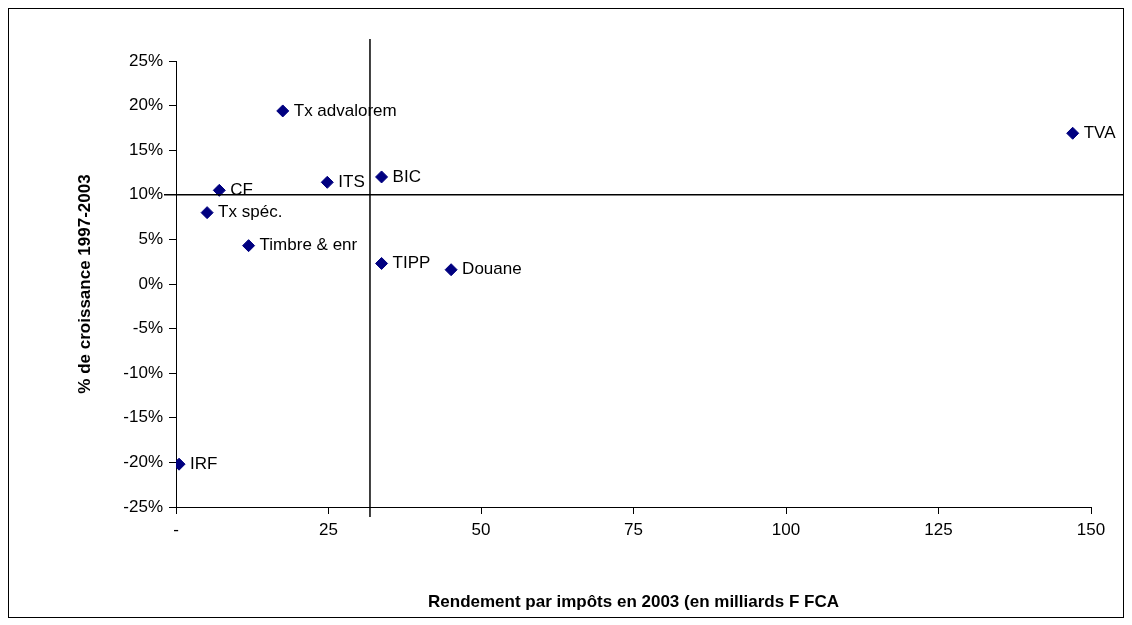 The height and width of the screenshot is (625, 1132). Describe the element at coordinates (633, 602) in the screenshot. I see `x-axis-title: Rendement par impôts en 2003 (en milliards F FCA` at that location.